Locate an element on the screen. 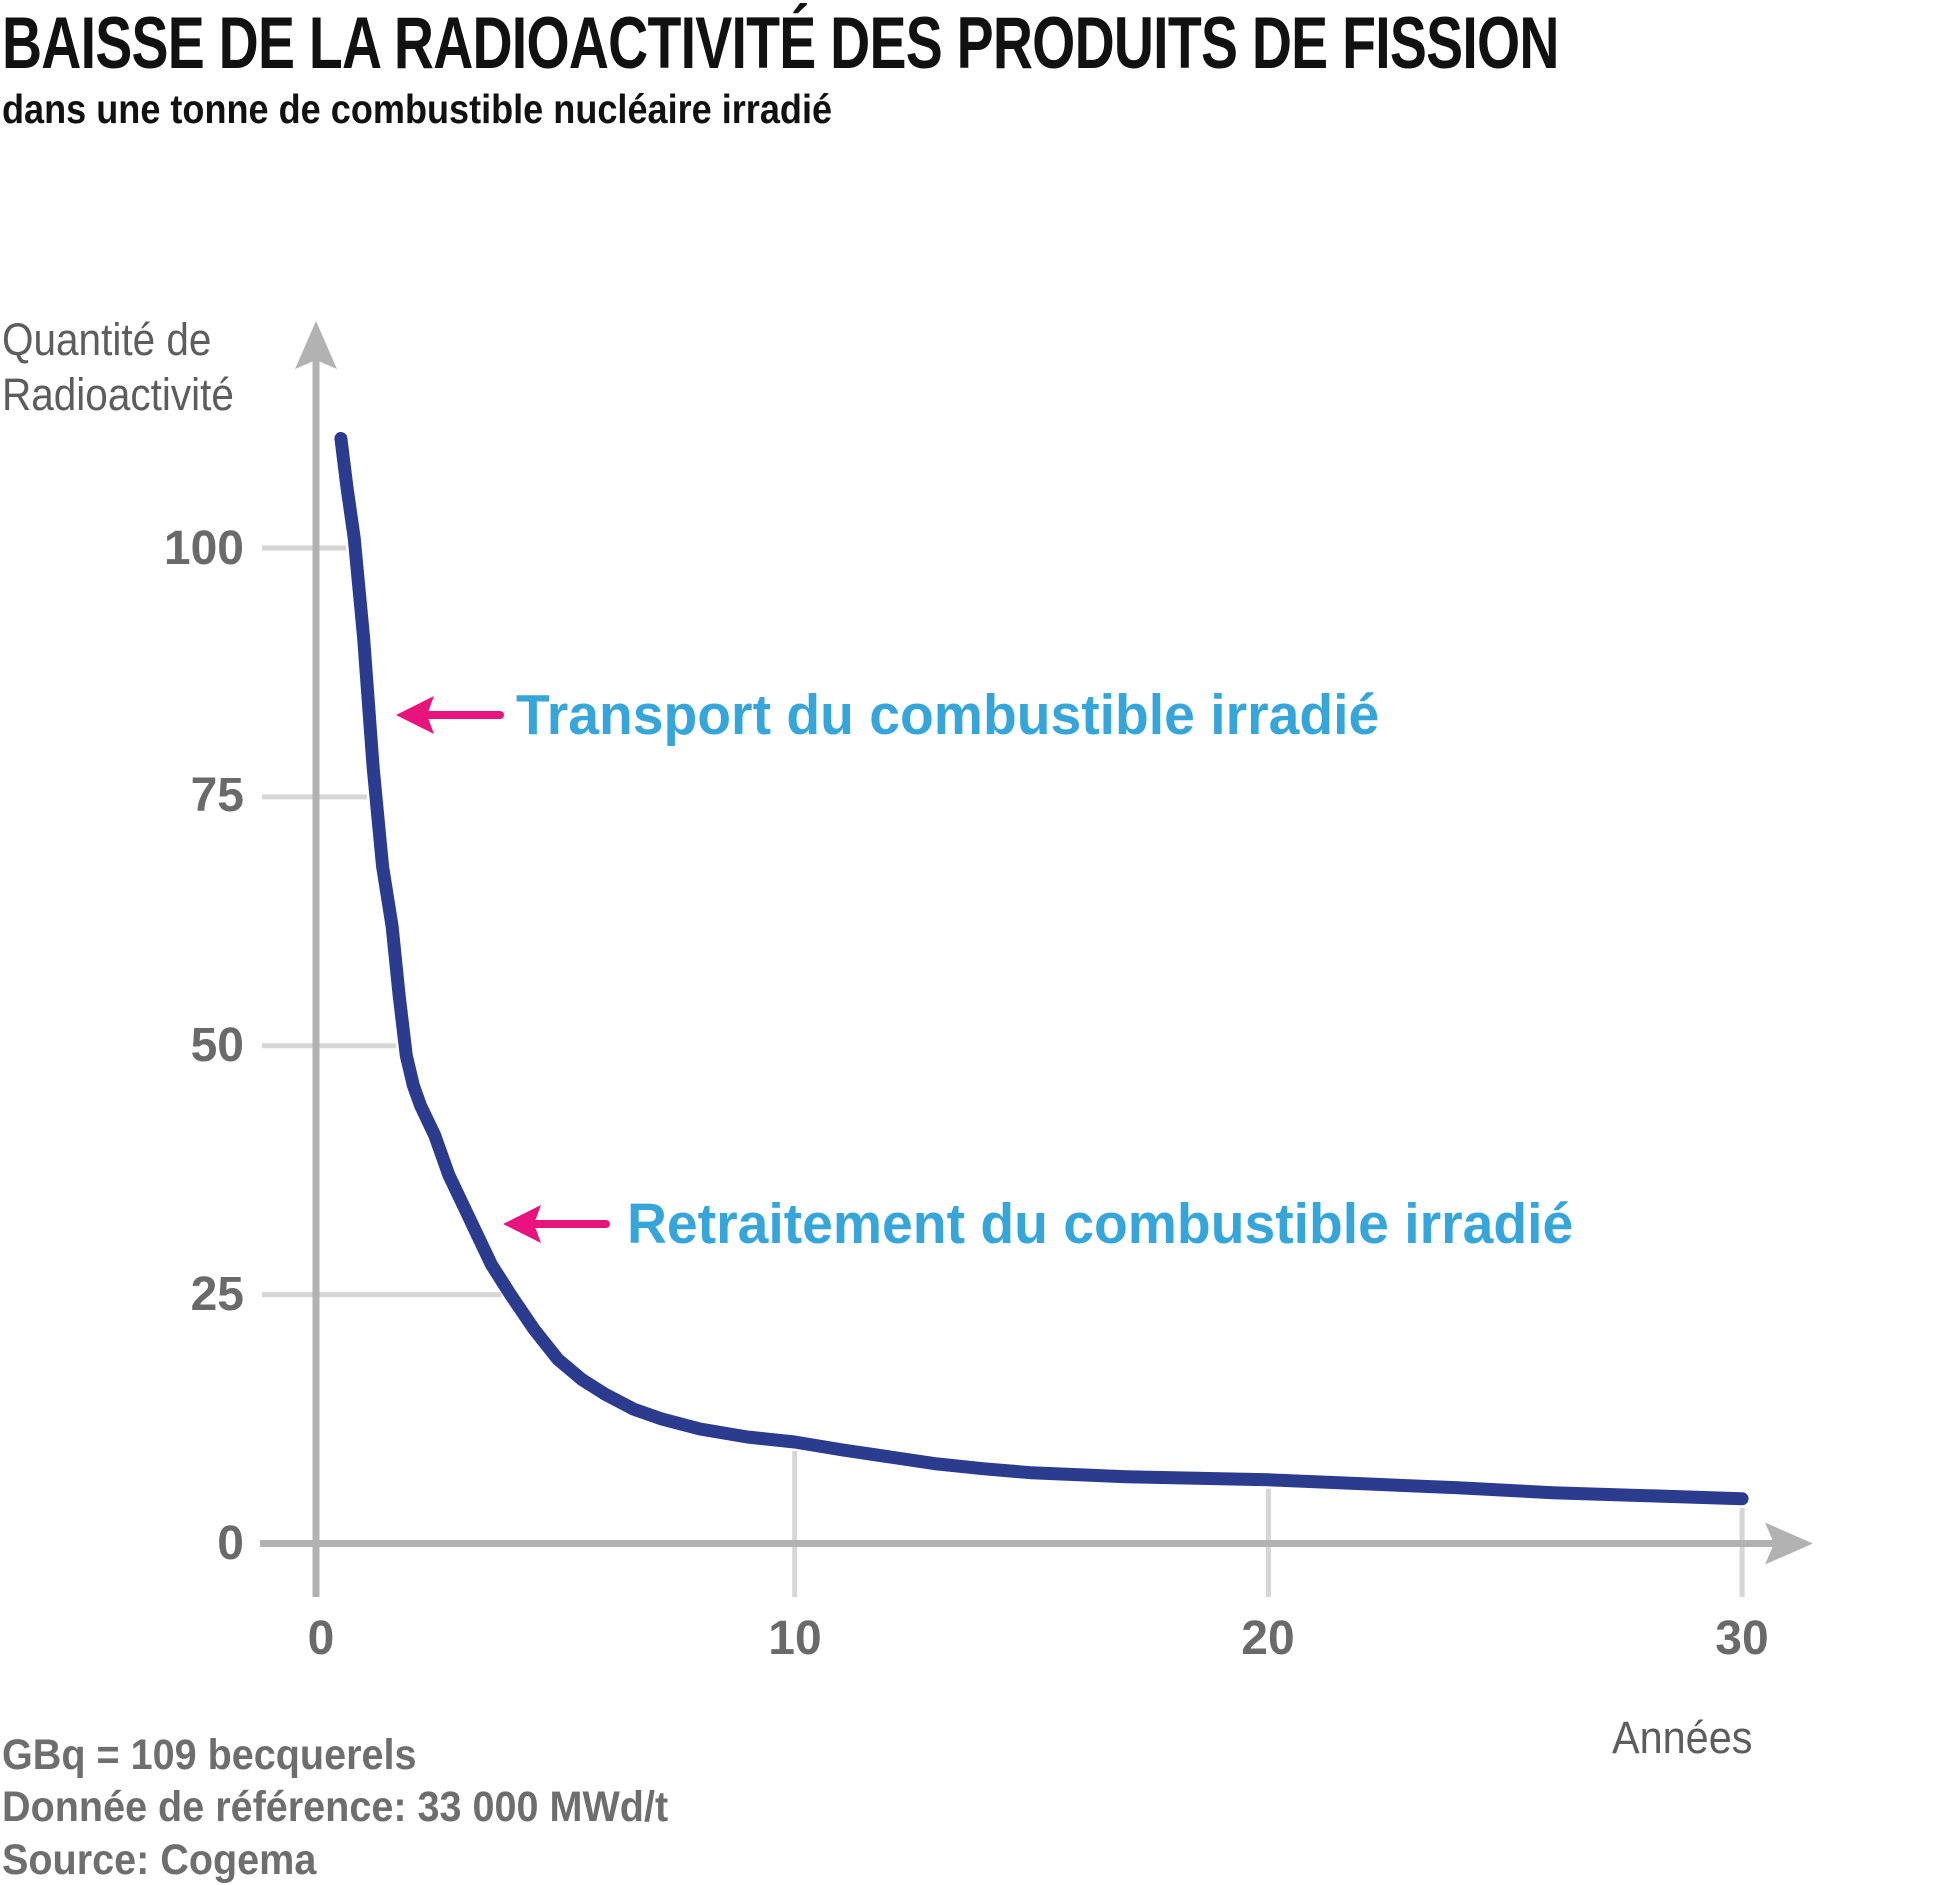  y-tick-label-25: 25 is located at coordinates (217, 1294).